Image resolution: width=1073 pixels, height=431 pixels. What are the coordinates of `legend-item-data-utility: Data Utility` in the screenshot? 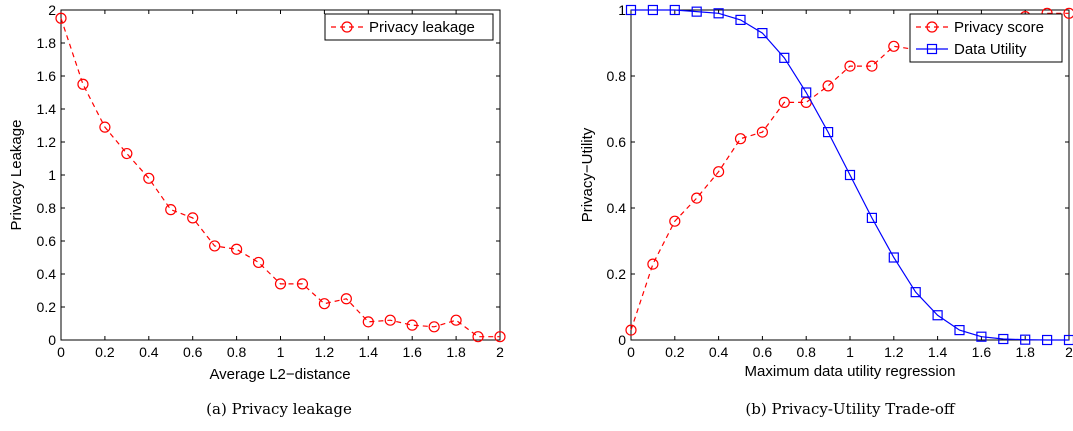 It's located at (971, 49).